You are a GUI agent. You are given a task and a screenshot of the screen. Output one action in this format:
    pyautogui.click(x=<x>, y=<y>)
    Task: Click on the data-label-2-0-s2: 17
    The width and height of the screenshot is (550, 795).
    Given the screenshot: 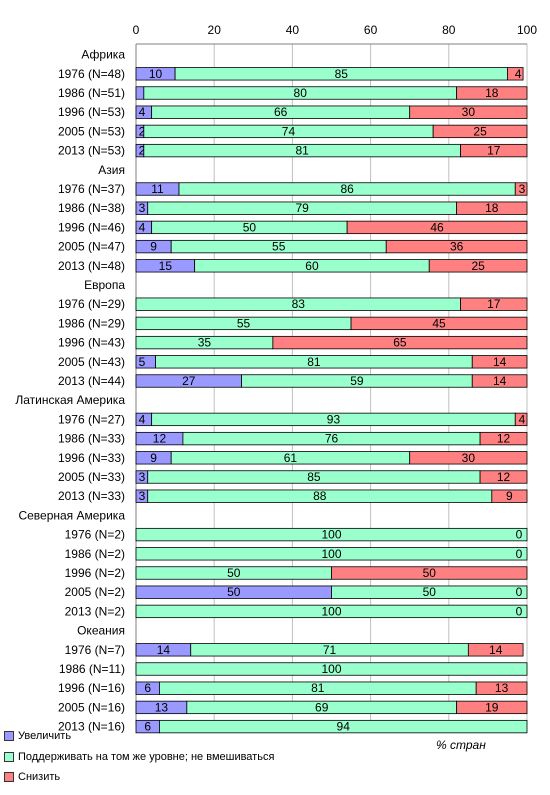 What is the action you would take?
    pyautogui.click(x=494, y=304)
    